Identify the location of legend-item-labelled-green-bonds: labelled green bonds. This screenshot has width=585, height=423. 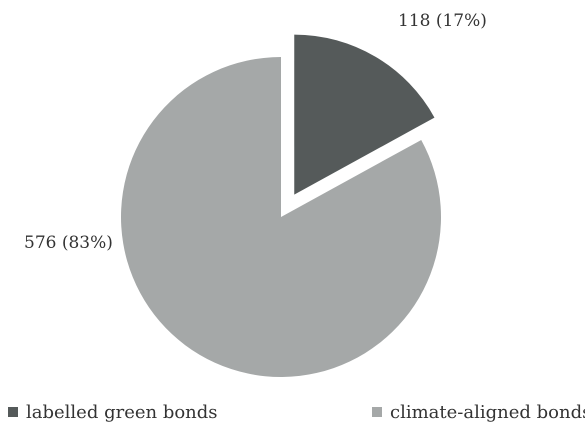
(113, 412).